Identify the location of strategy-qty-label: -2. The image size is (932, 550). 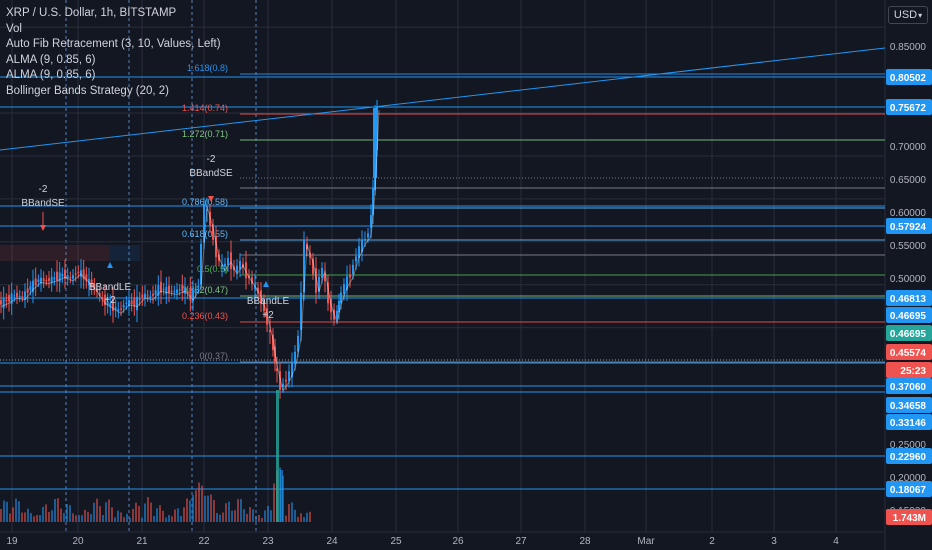
(211, 159).